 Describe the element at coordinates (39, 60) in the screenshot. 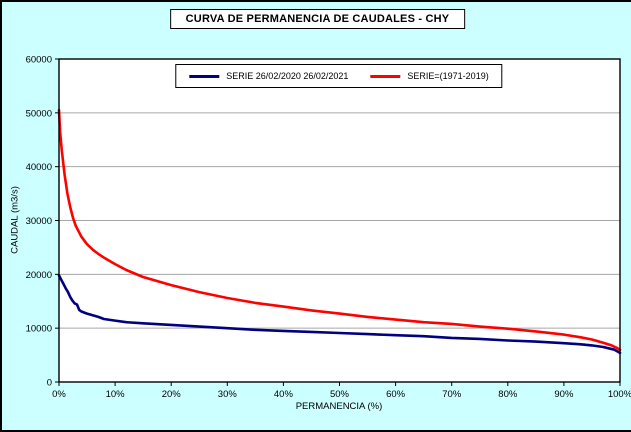

I see `y-tick-label: 60000` at that location.